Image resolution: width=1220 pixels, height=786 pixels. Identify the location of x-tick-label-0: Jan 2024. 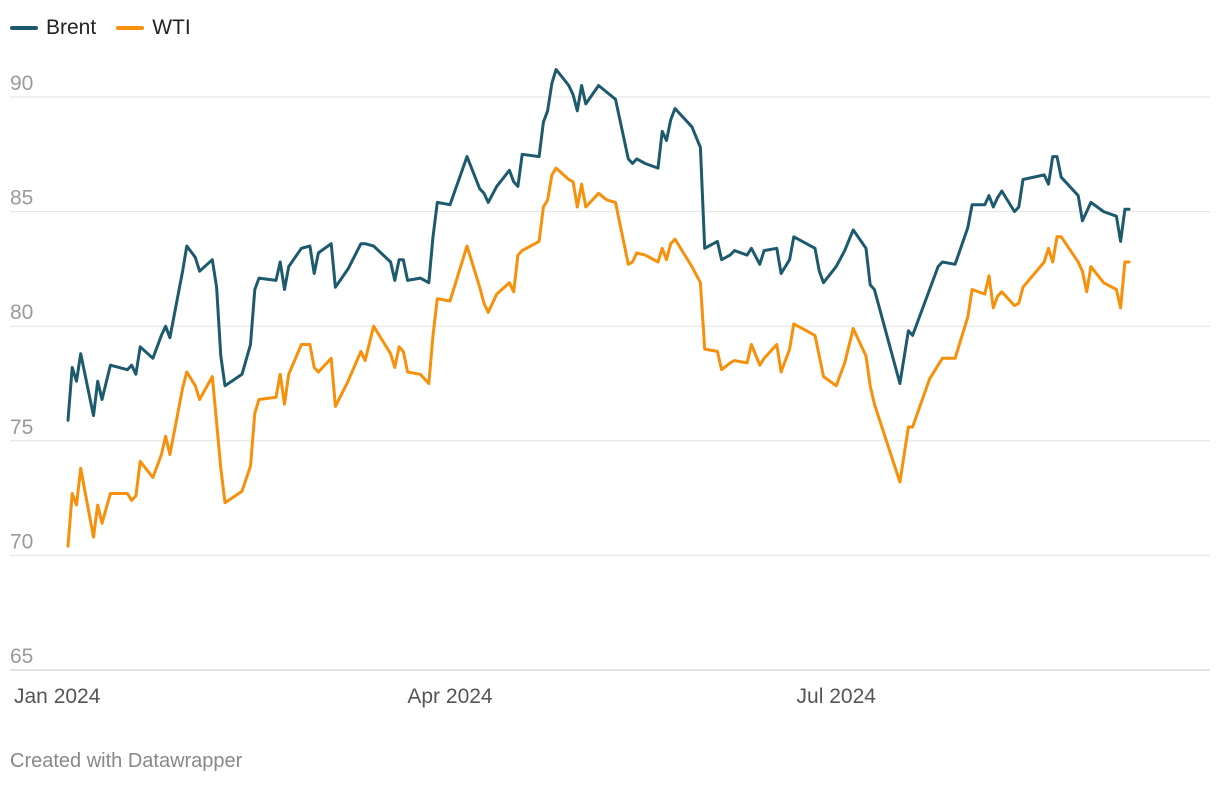
(57, 696).